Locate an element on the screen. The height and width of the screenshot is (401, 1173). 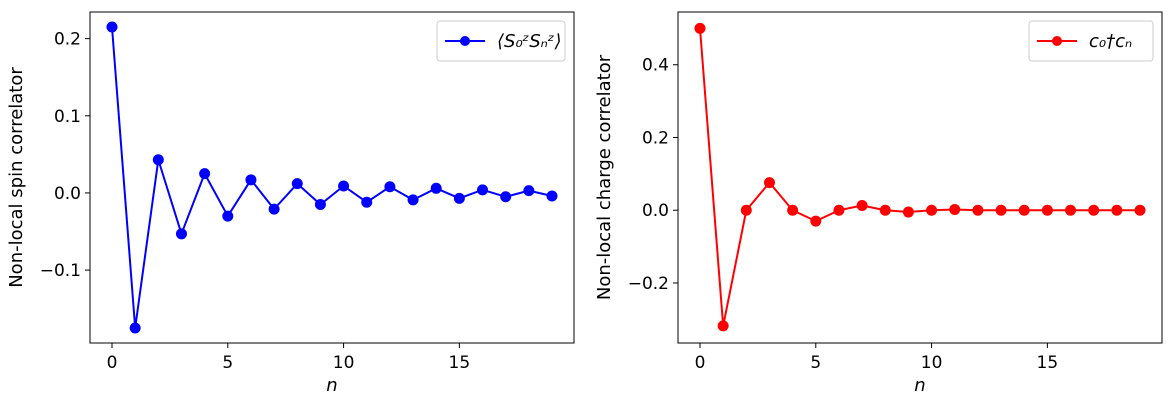
y-axis-label: Non-local spin correlator is located at coordinates (16, 177).